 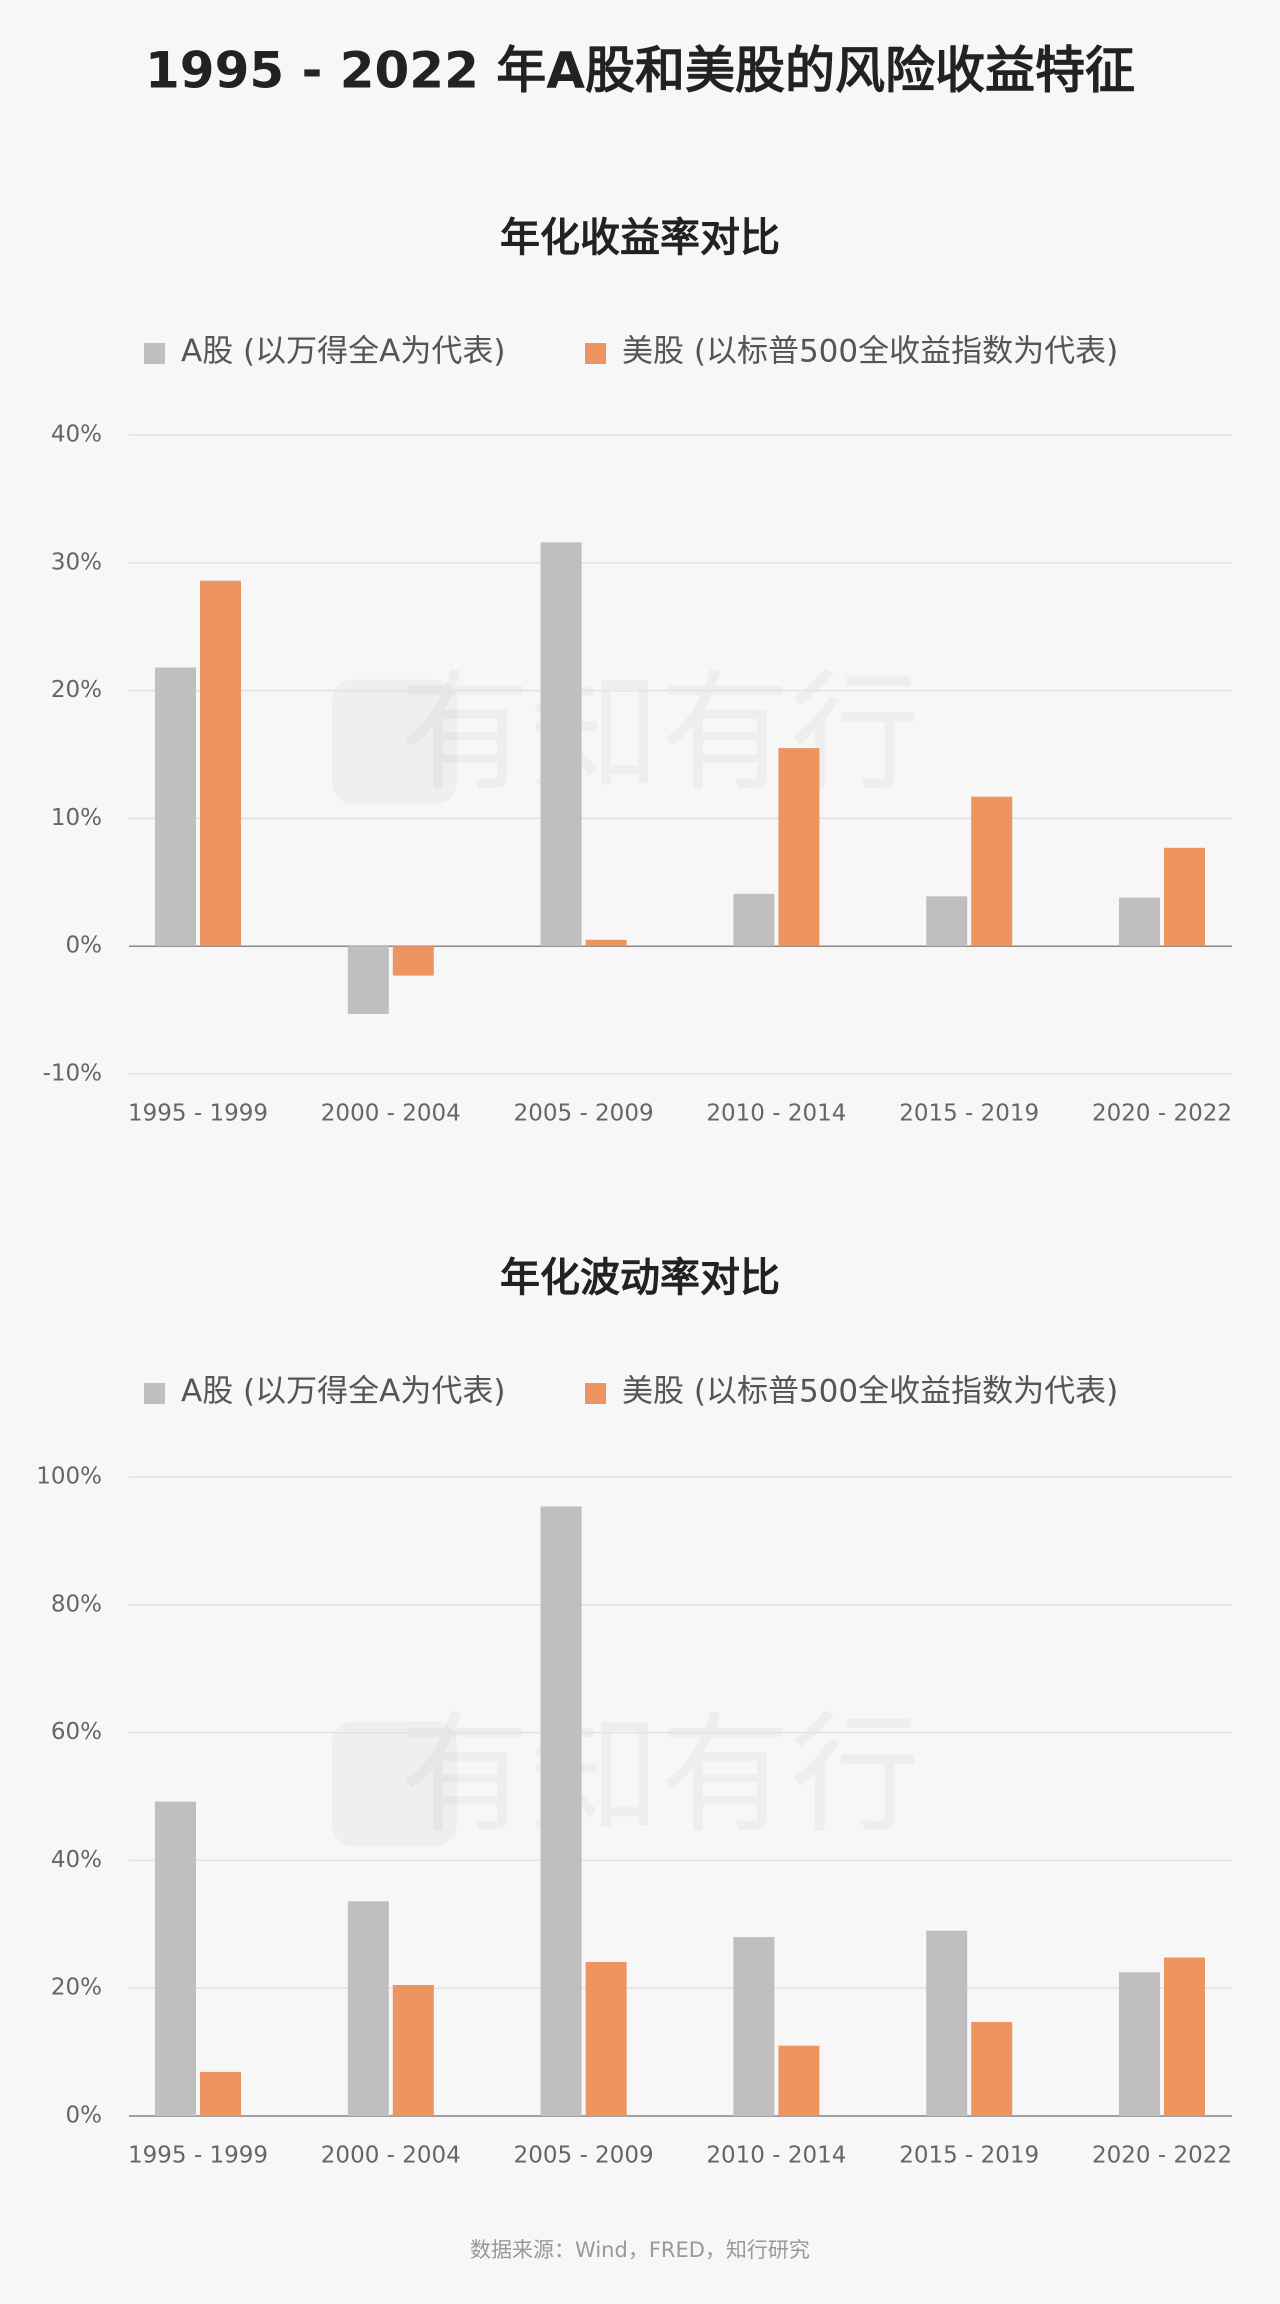 I want to click on y-tick-label: 60%, so click(x=76, y=1732).